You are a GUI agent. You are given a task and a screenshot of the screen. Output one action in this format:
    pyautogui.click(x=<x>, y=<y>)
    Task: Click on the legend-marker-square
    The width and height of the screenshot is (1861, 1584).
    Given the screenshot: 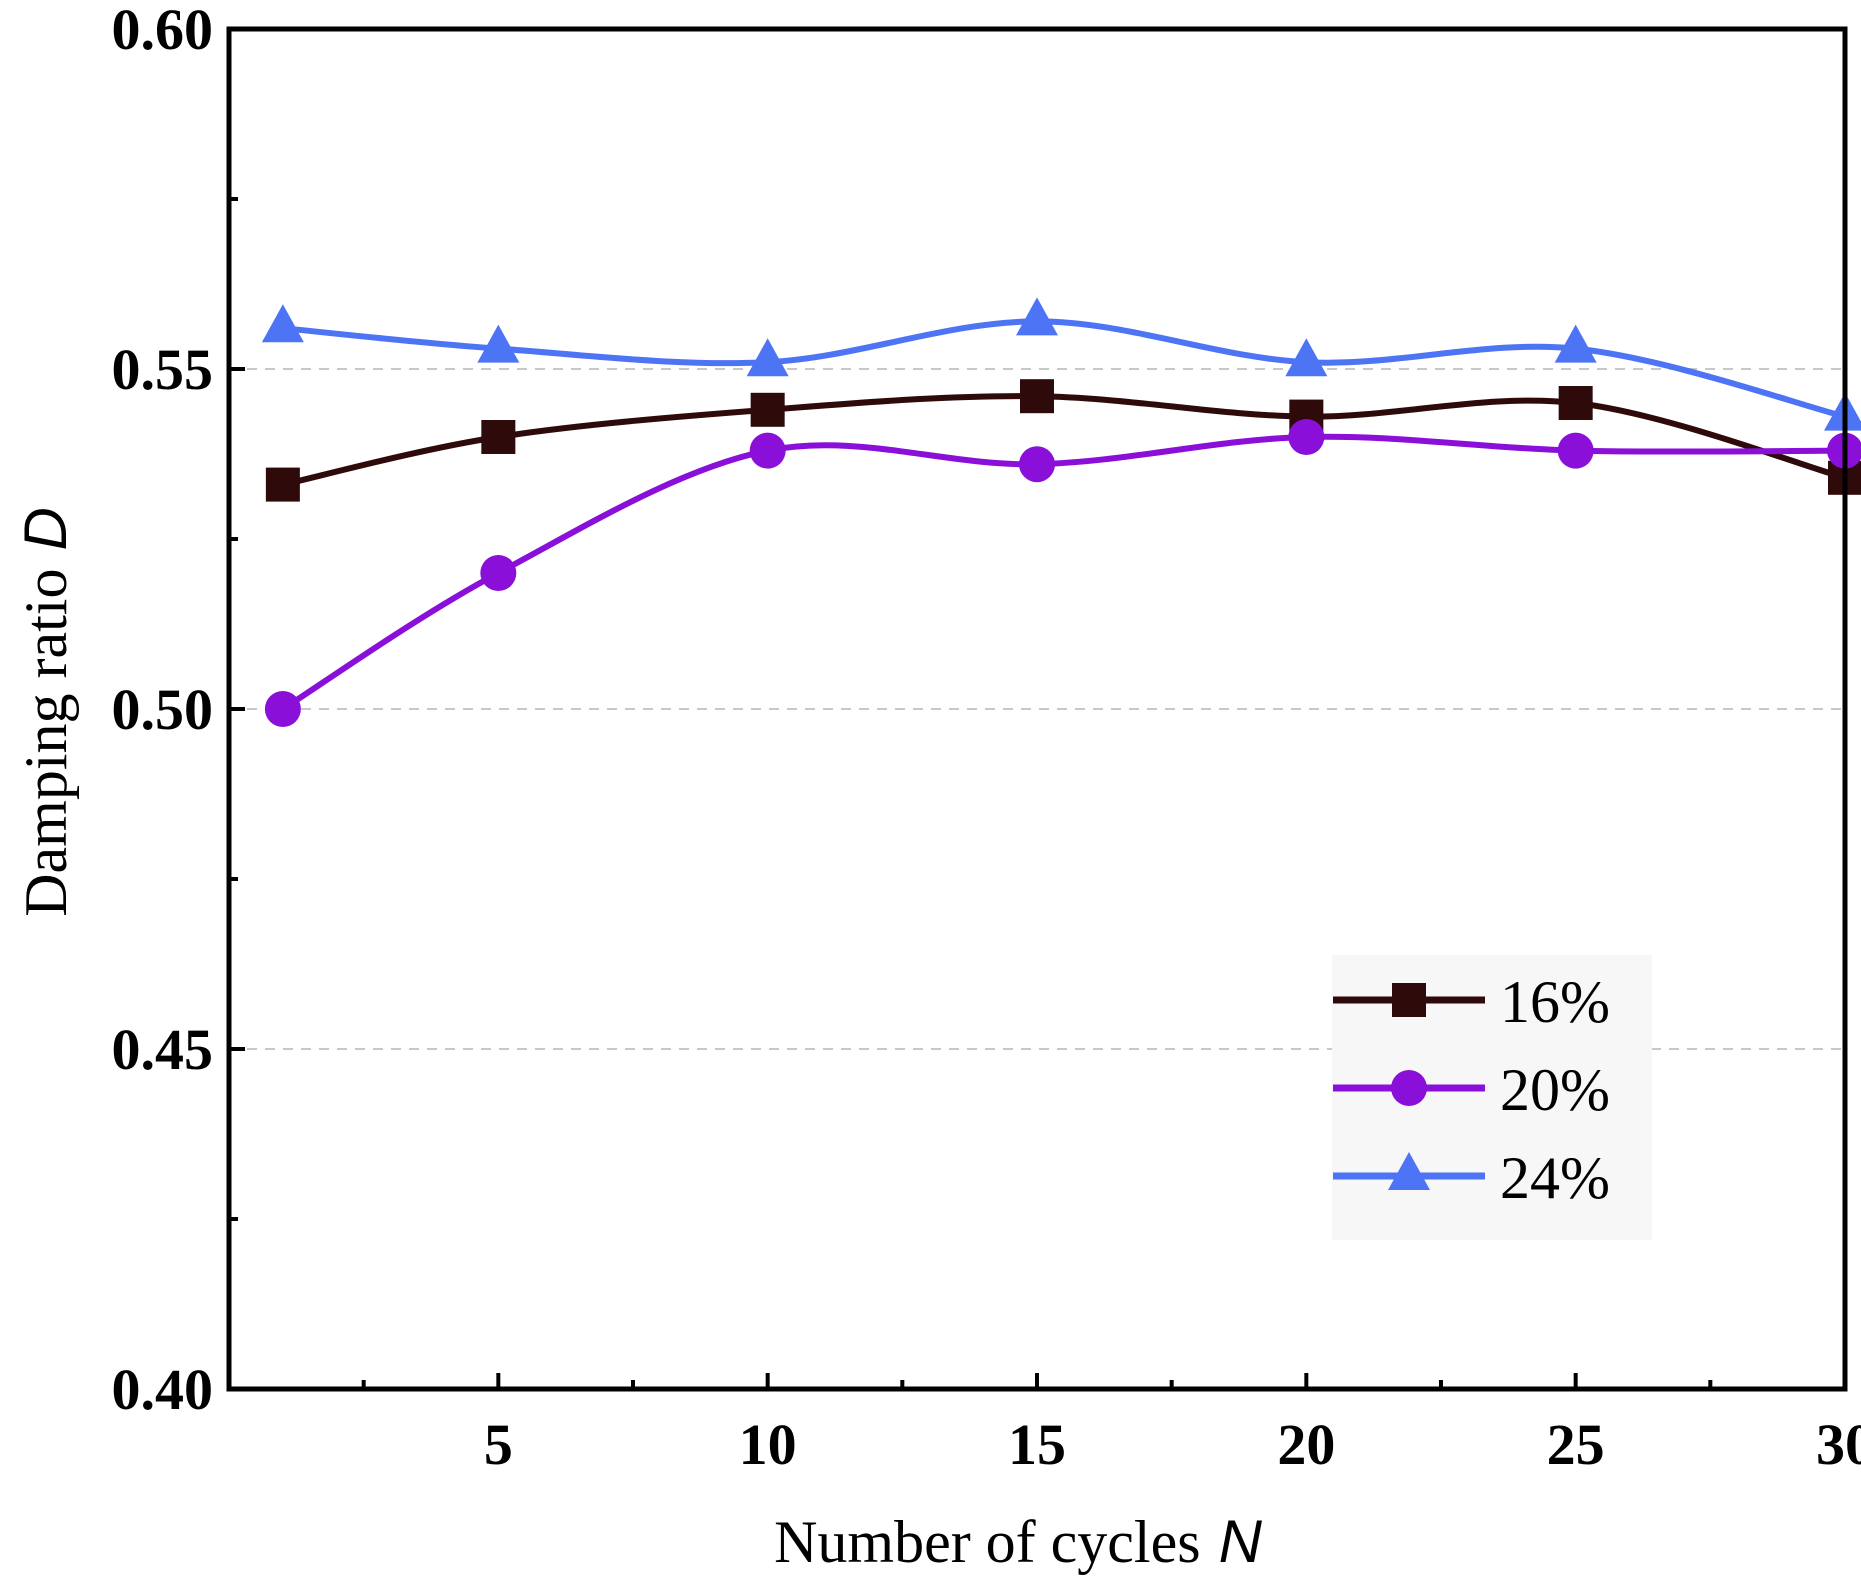 What is the action you would take?
    pyautogui.click(x=1409, y=1000)
    